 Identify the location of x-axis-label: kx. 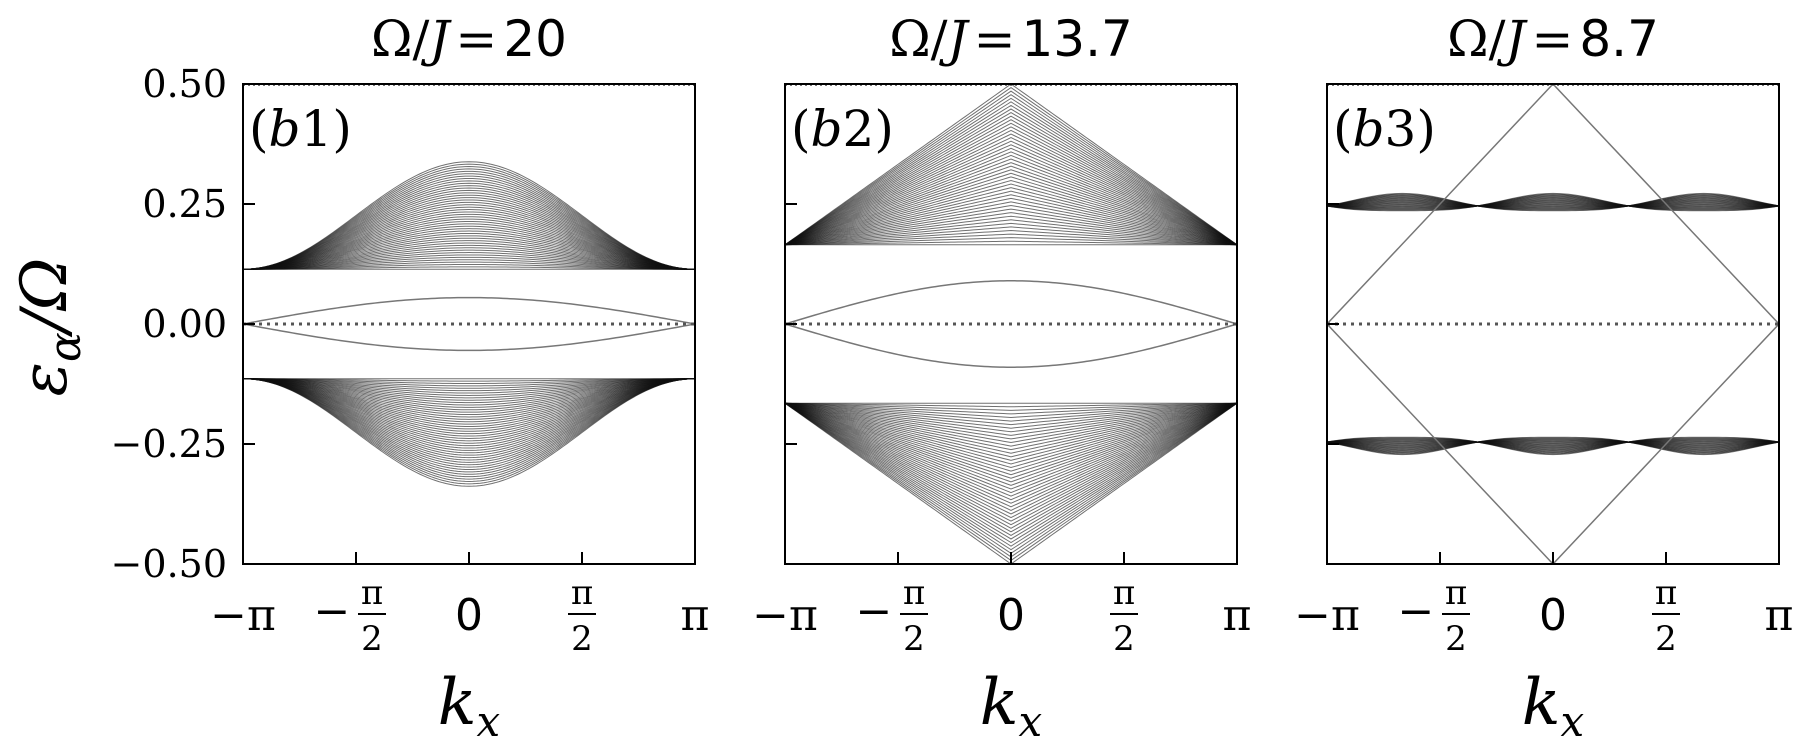
(1011, 706).